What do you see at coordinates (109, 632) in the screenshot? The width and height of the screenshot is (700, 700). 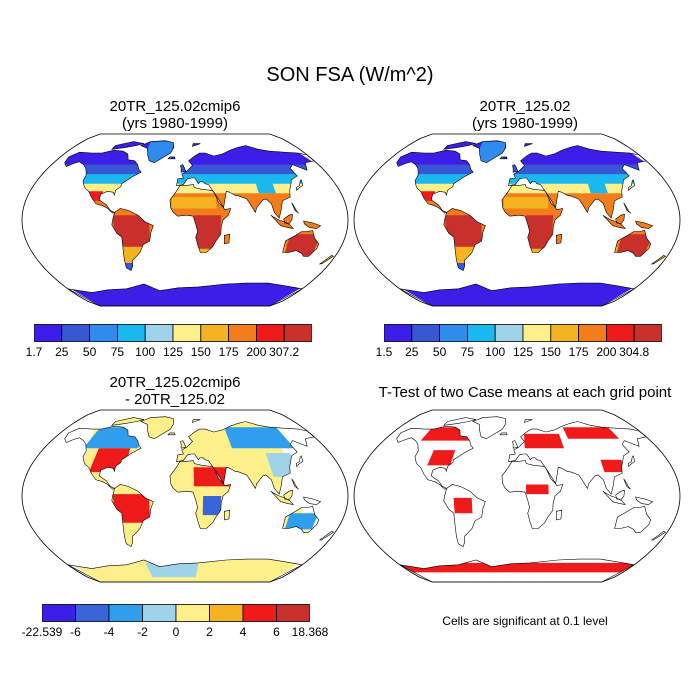 I see `colorbar-label: -4` at bounding box center [109, 632].